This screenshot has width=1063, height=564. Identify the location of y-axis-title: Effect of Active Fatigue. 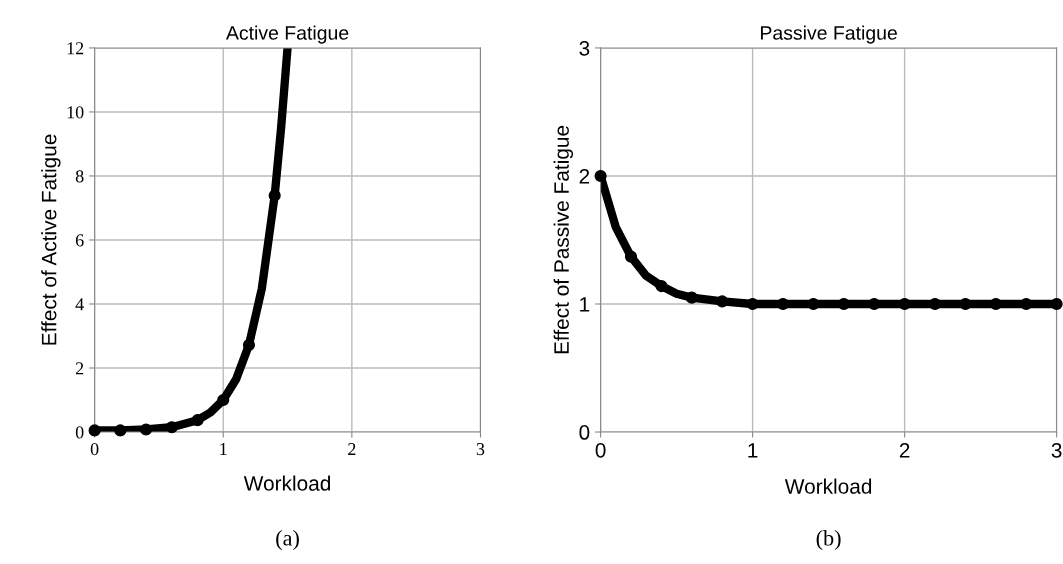
(51, 239).